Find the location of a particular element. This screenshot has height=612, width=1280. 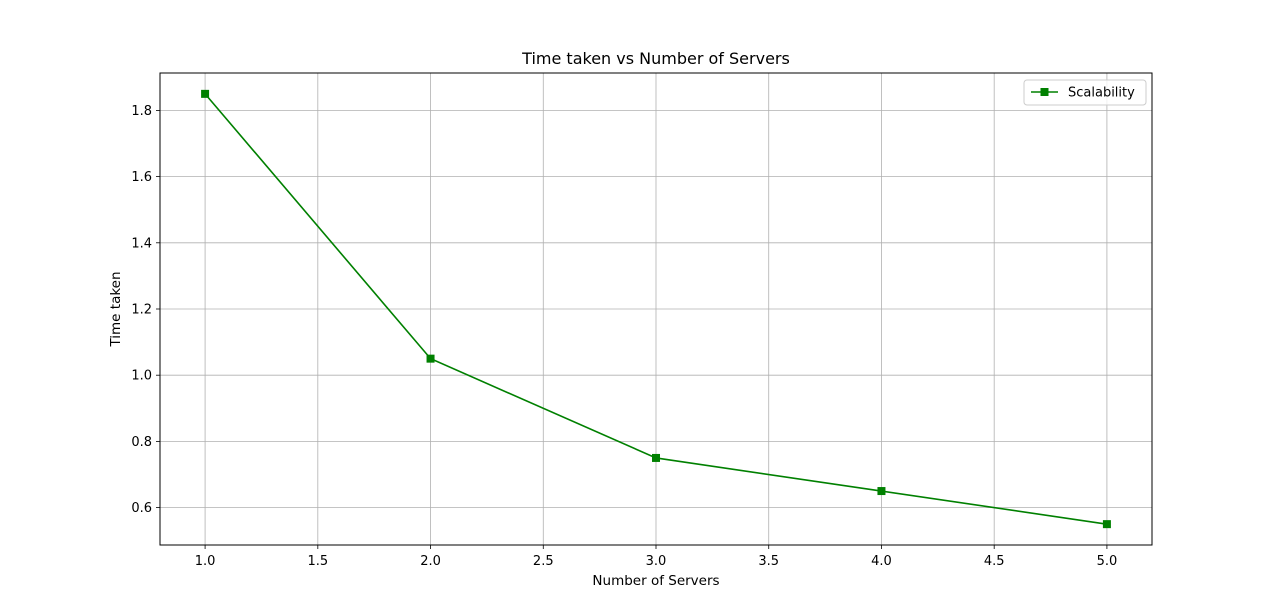

x-tick-label: 1.0 is located at coordinates (205, 561).